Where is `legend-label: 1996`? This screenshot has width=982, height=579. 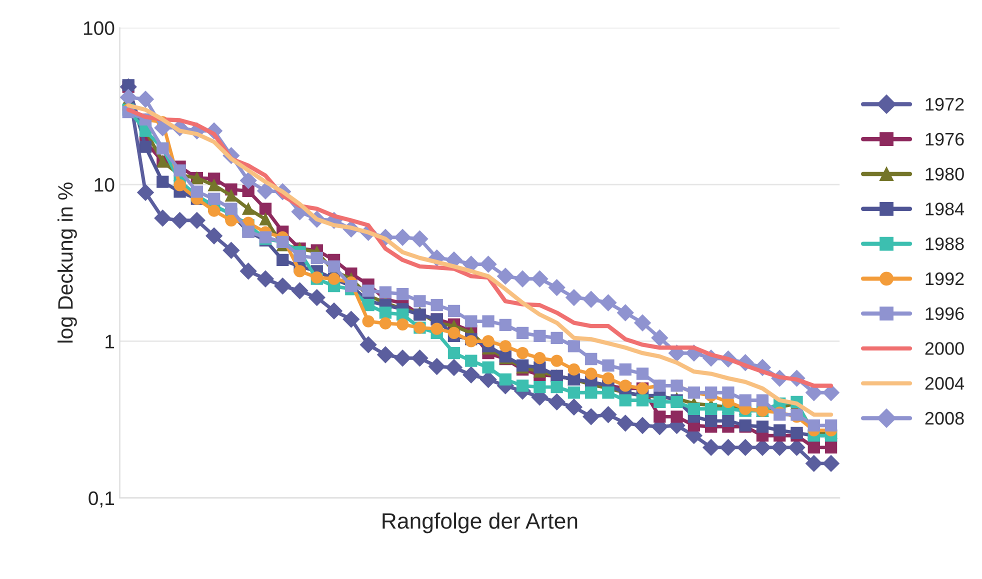
legend-label: 1996 is located at coordinates (945, 313).